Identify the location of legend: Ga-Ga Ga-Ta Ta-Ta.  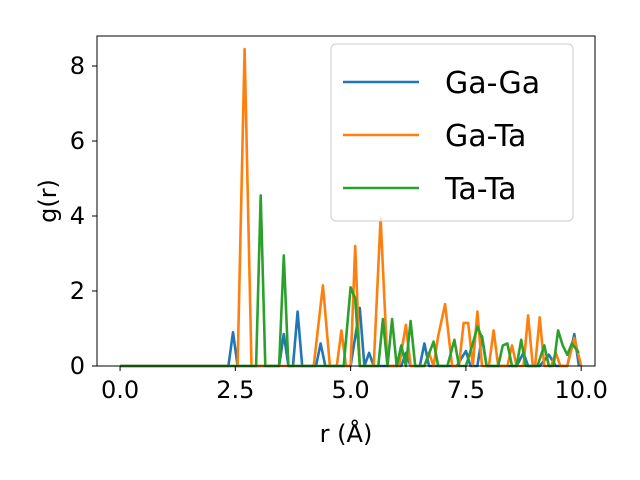
(452, 132).